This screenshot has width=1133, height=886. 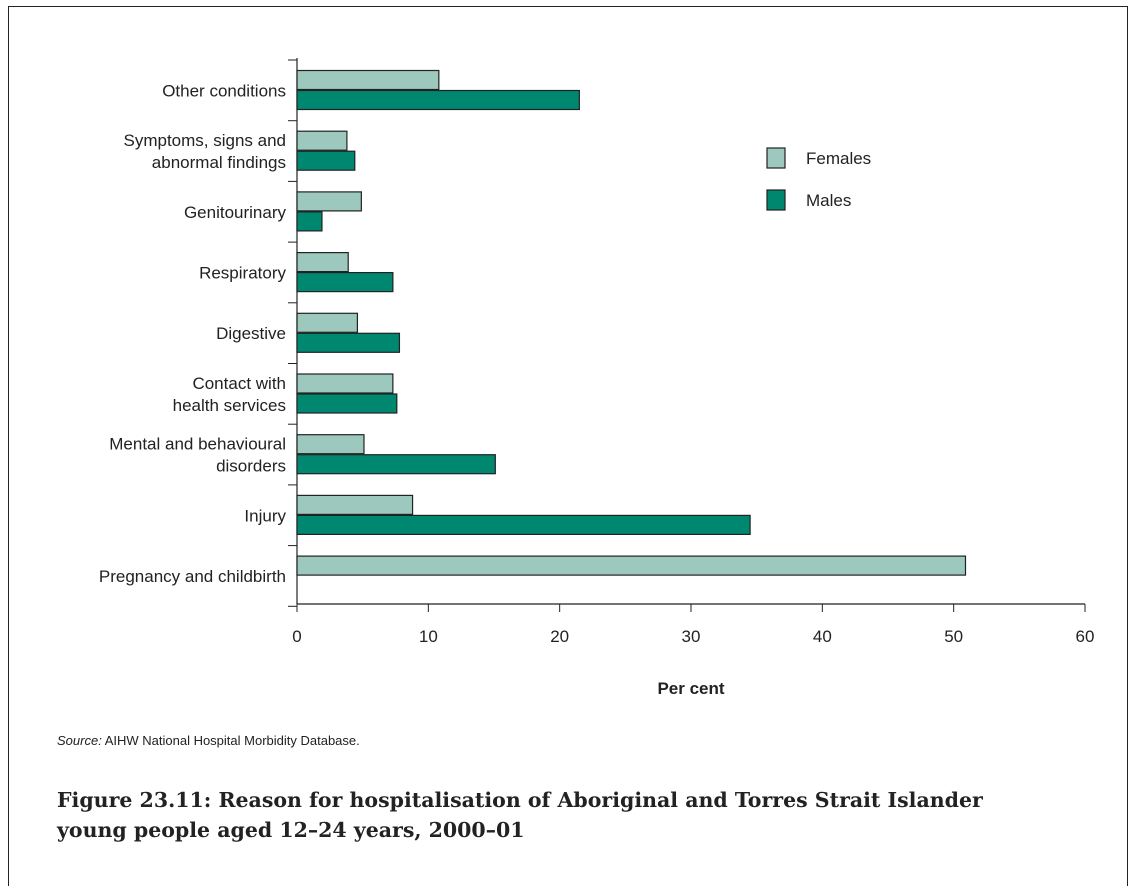 I want to click on x-tick-label: 30, so click(x=691, y=636).